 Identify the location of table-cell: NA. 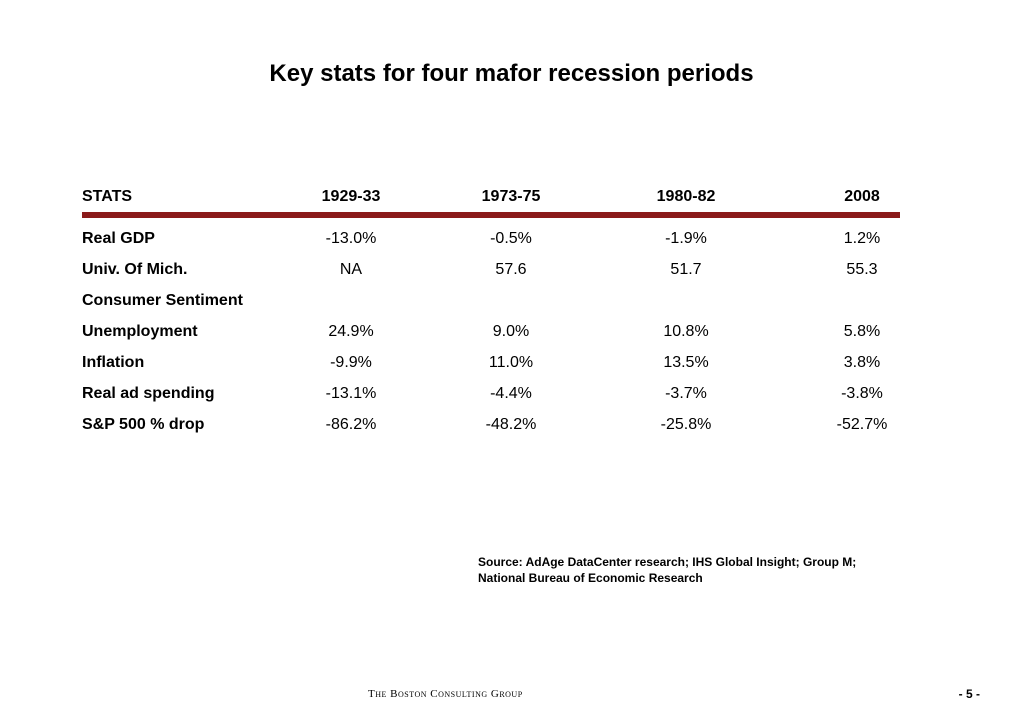
(351, 269).